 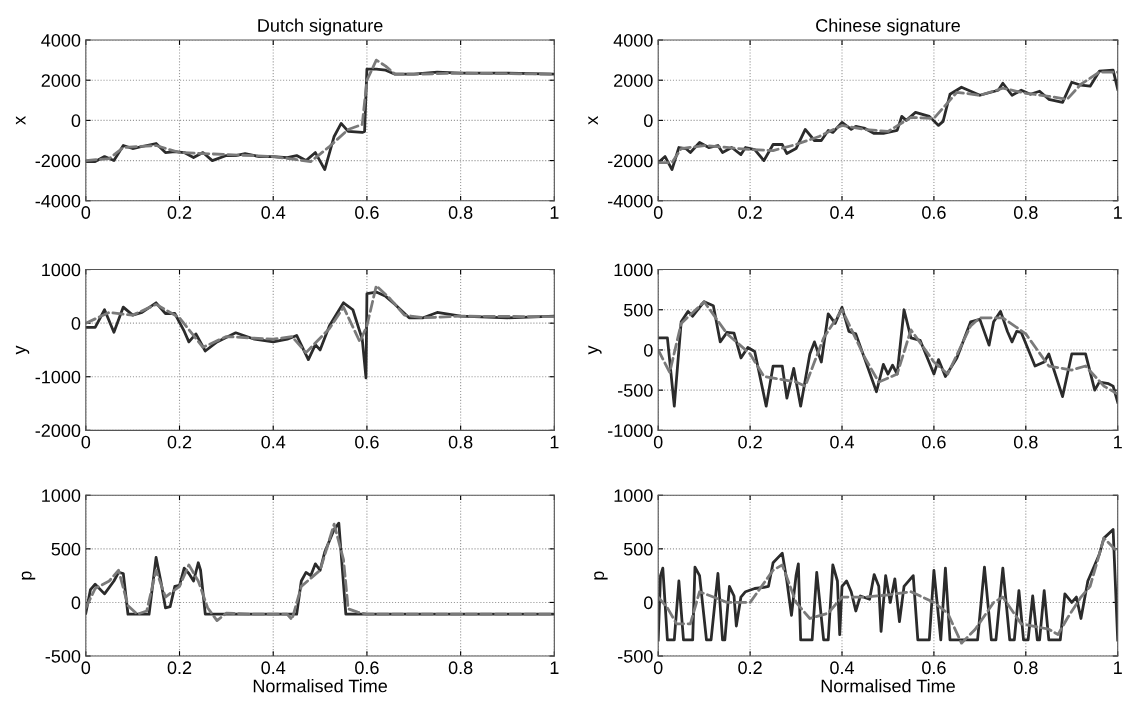 What do you see at coordinates (320, 27) in the screenshot?
I see `chart-title: Dutch signature` at bounding box center [320, 27].